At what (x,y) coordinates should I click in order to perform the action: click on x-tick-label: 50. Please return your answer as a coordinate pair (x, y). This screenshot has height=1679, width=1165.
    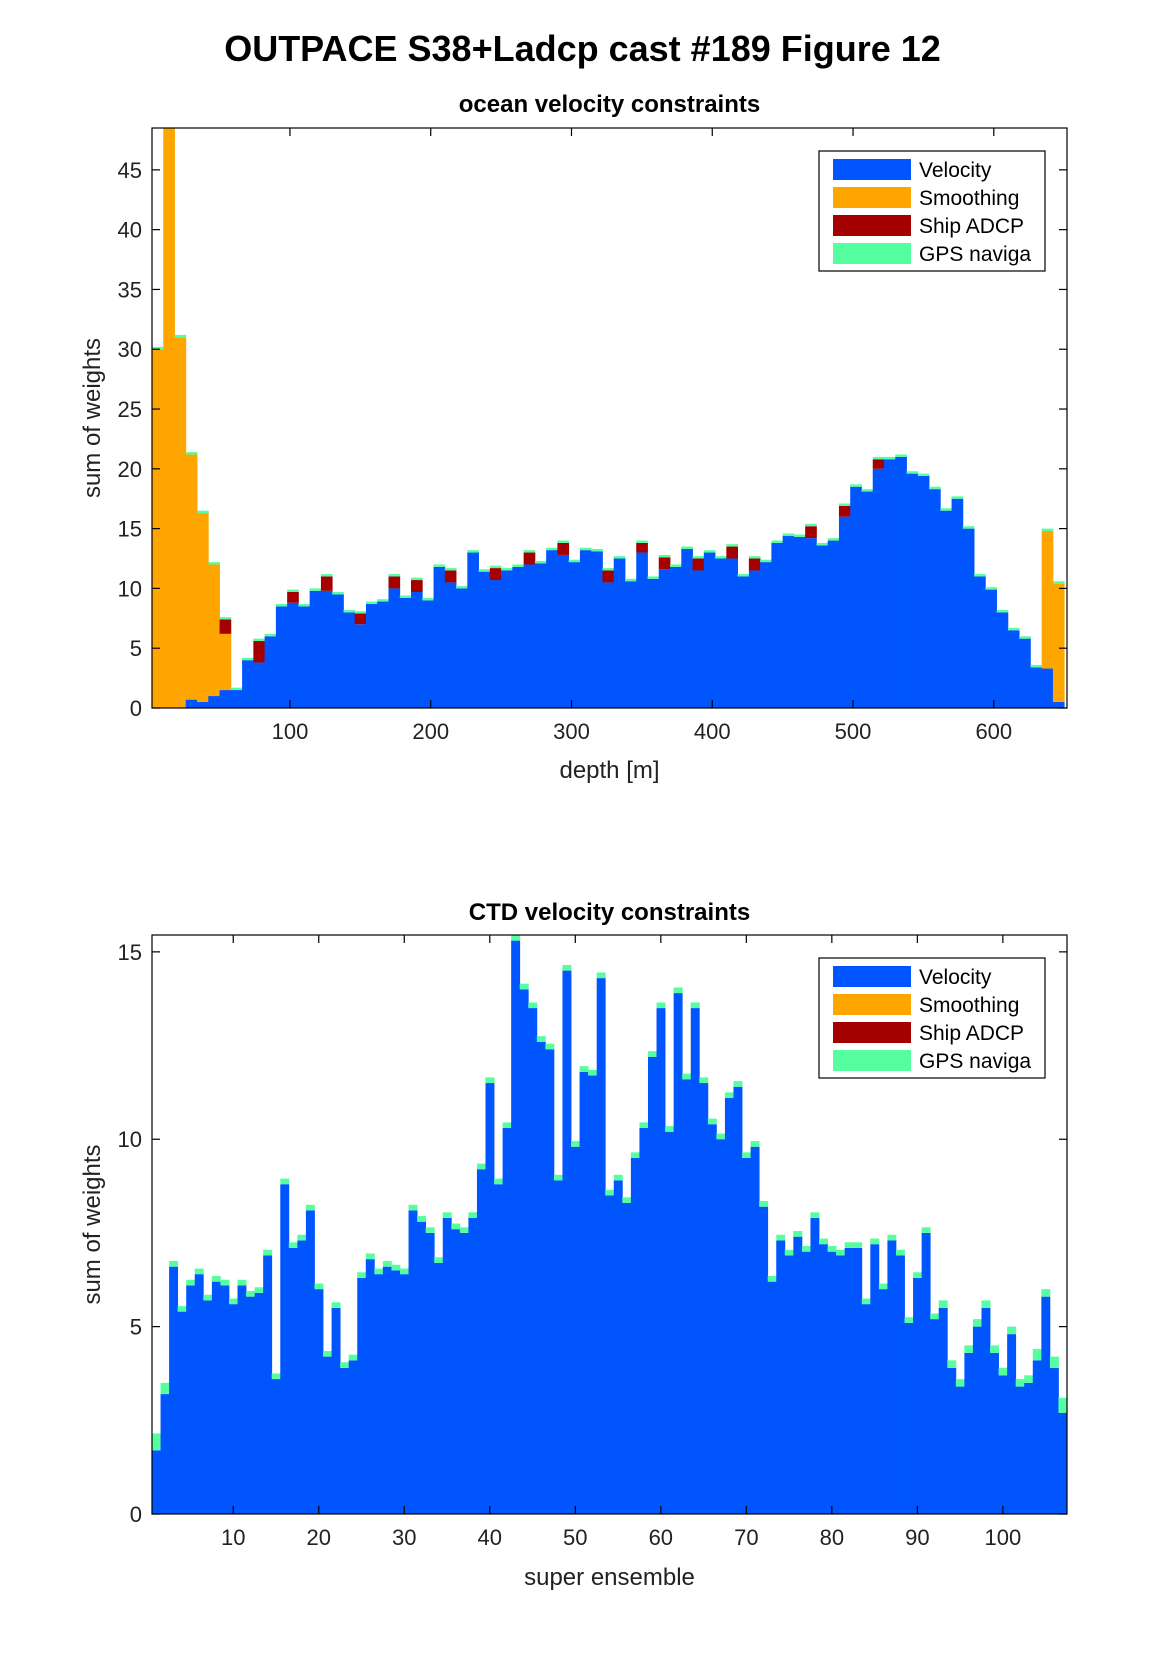
    Looking at the image, I should click on (575, 1537).